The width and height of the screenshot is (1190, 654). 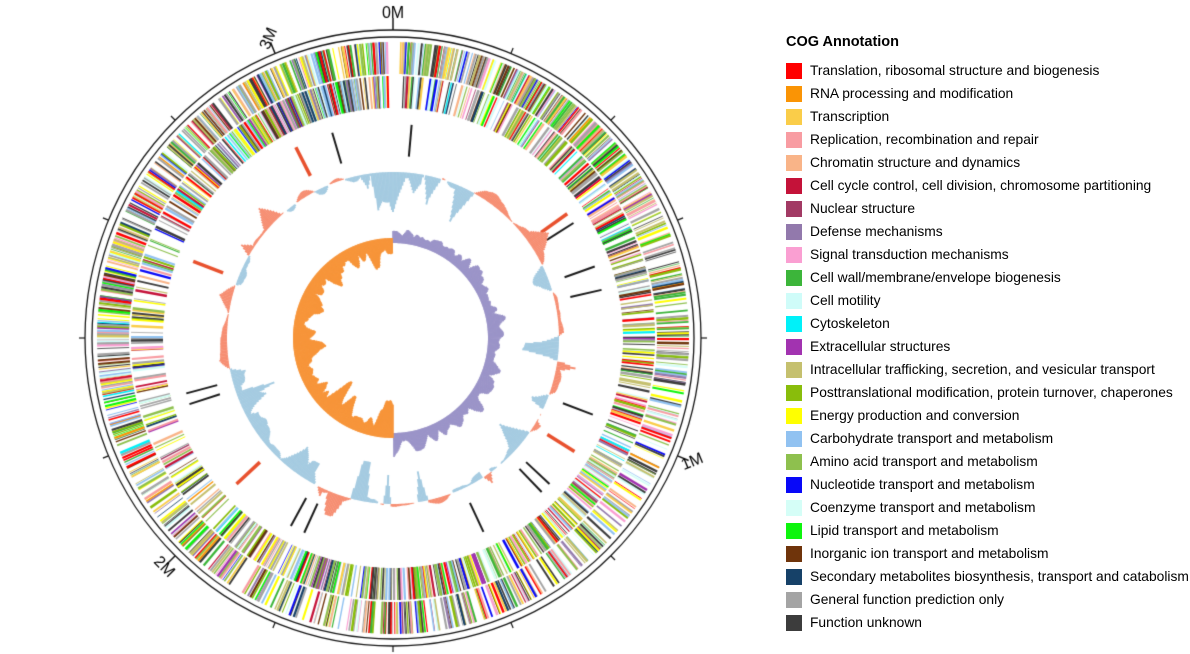 I want to click on legend-label: Signal transduction mechanisms, so click(x=909, y=254).